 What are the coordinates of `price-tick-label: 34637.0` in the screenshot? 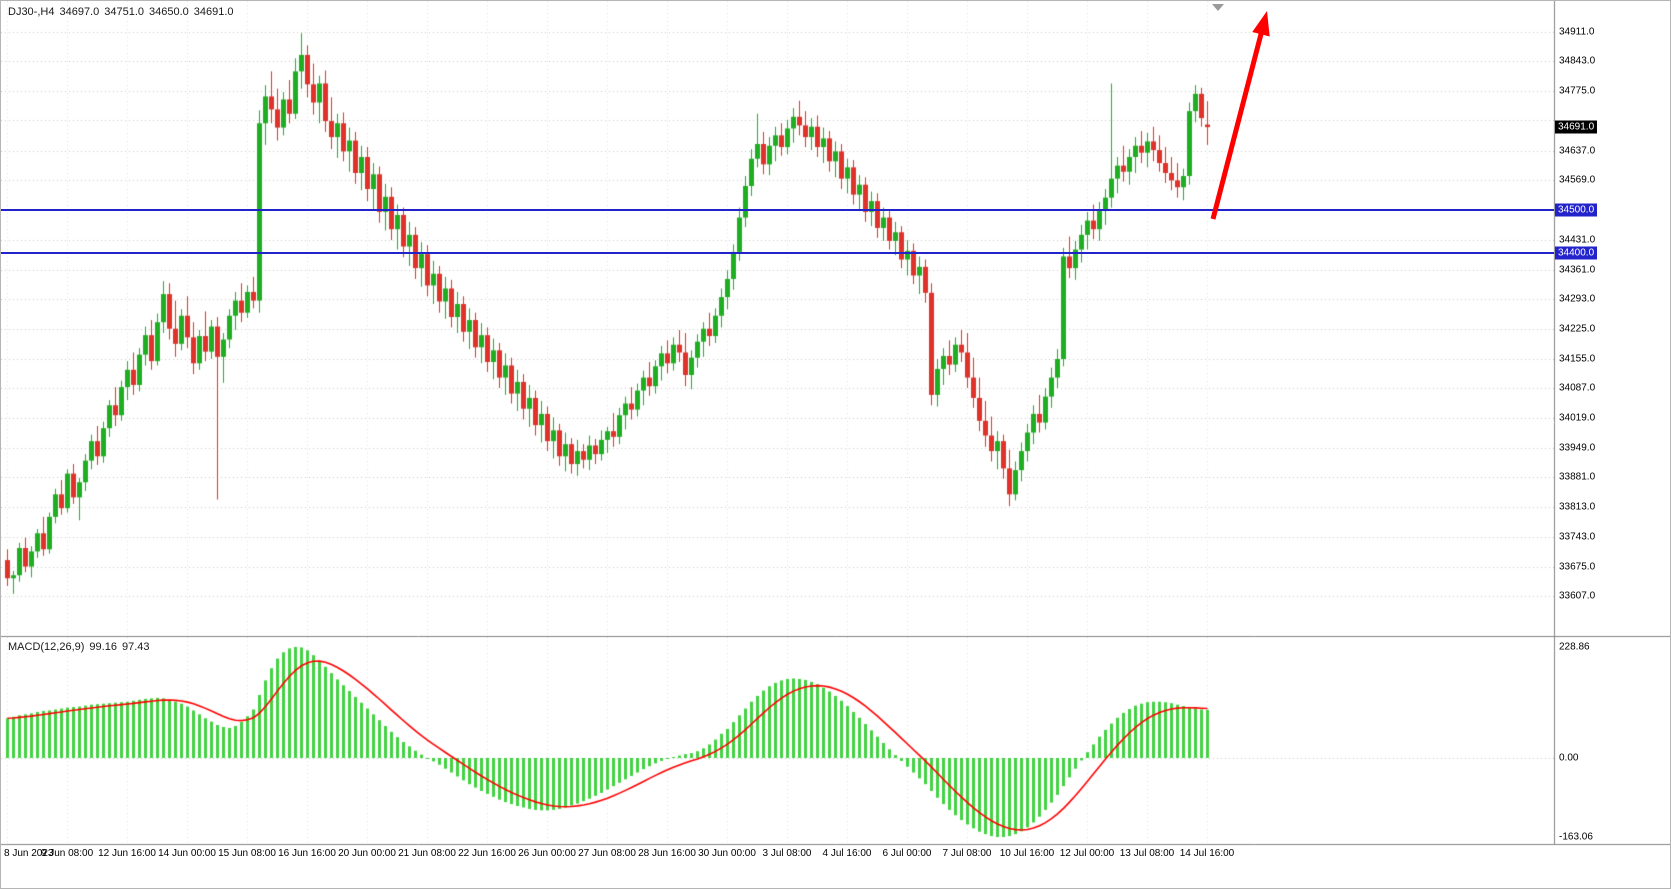 It's located at (1577, 150).